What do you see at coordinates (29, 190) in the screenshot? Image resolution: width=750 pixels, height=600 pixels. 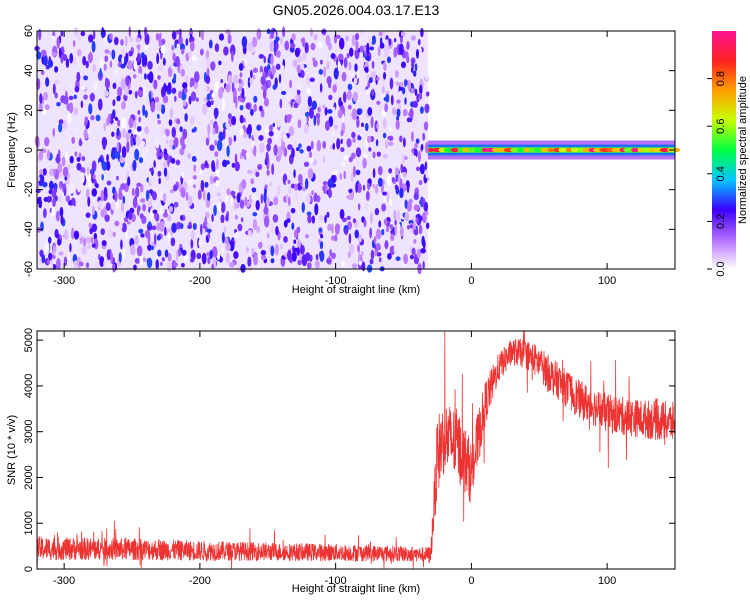 I see `spectrogram-y-tick-label: -20` at bounding box center [29, 190].